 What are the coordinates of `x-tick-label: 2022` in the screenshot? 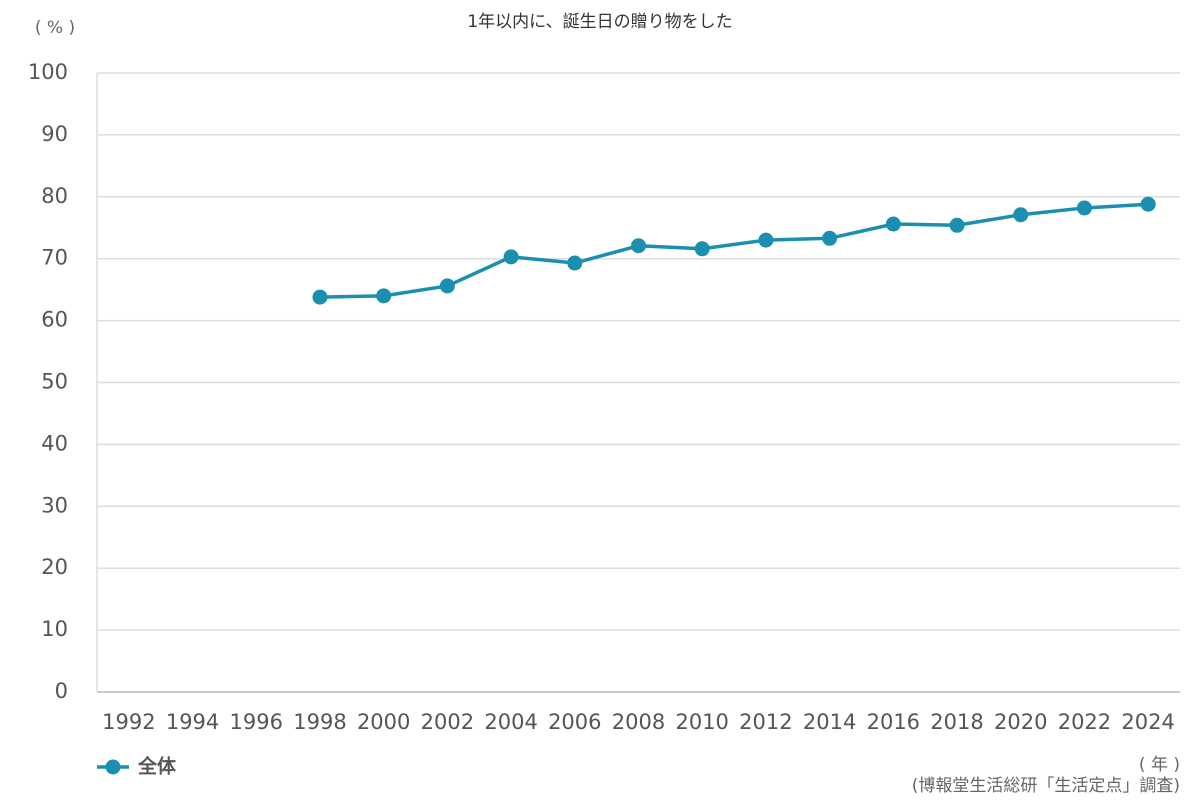 It's located at (1084, 722).